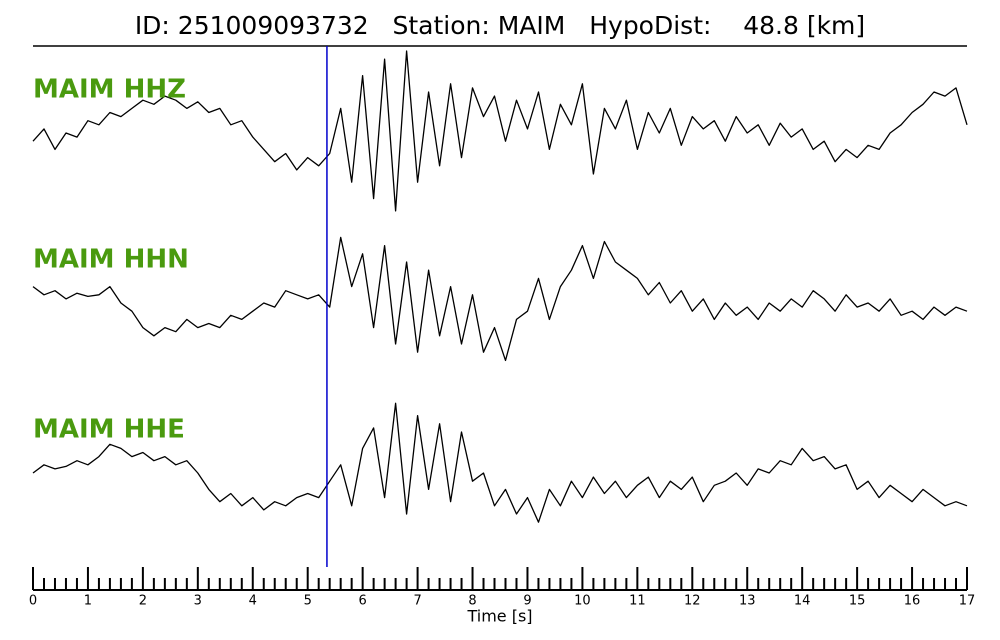  Describe the element at coordinates (802, 601) in the screenshot. I see `x-tick-label: 14` at that location.